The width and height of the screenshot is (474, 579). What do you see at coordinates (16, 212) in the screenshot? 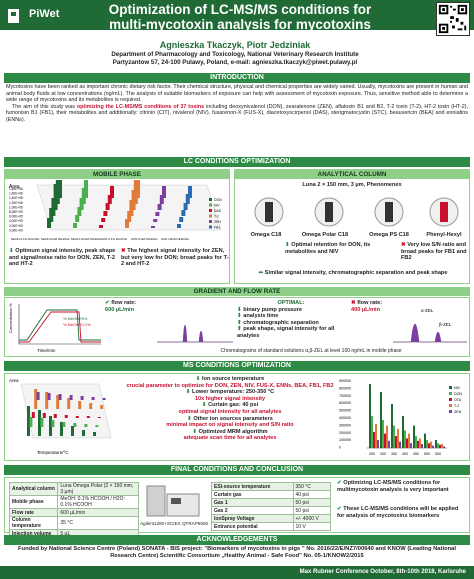
I see `y-tick-label: 8,00E+05` at bounding box center [16, 212].